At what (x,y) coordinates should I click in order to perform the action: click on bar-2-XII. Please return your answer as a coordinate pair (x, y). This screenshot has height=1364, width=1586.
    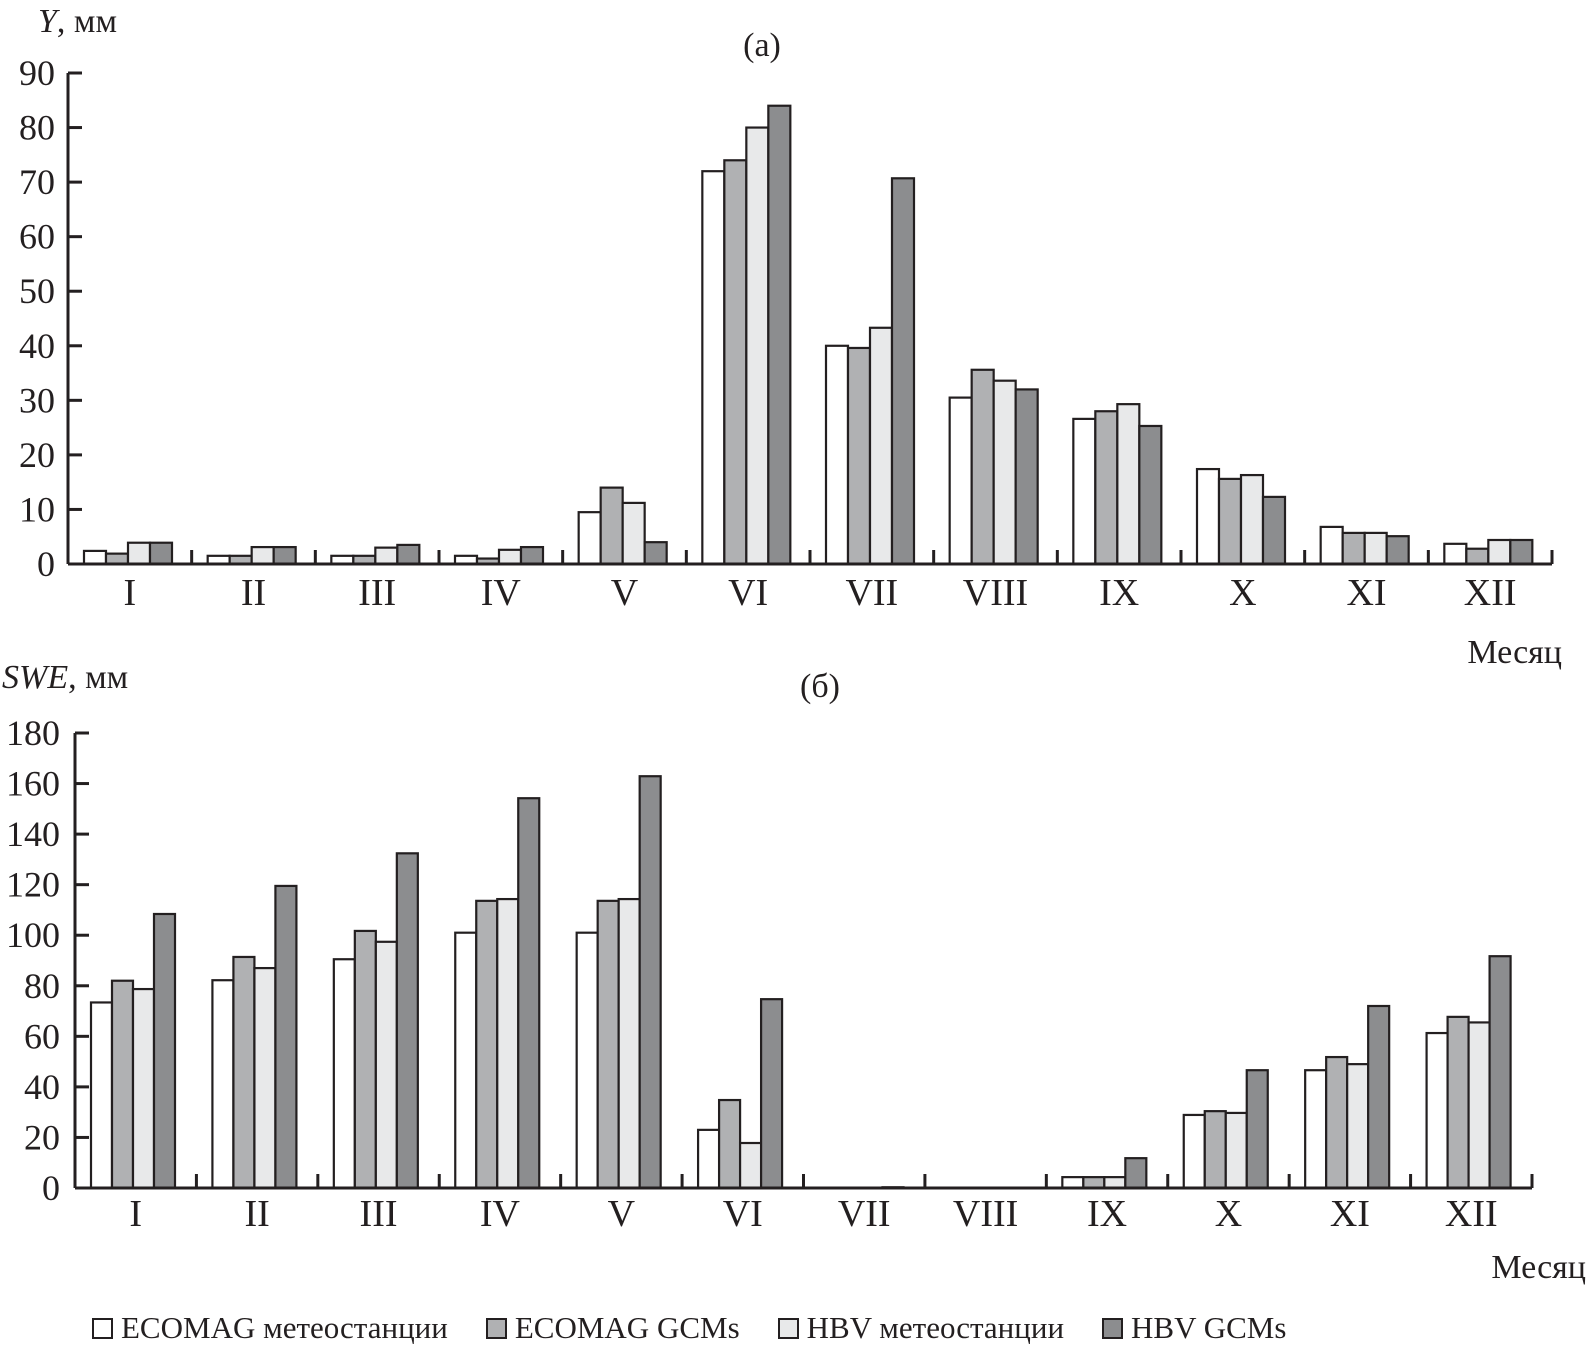
    Looking at the image, I should click on (1458, 1102).